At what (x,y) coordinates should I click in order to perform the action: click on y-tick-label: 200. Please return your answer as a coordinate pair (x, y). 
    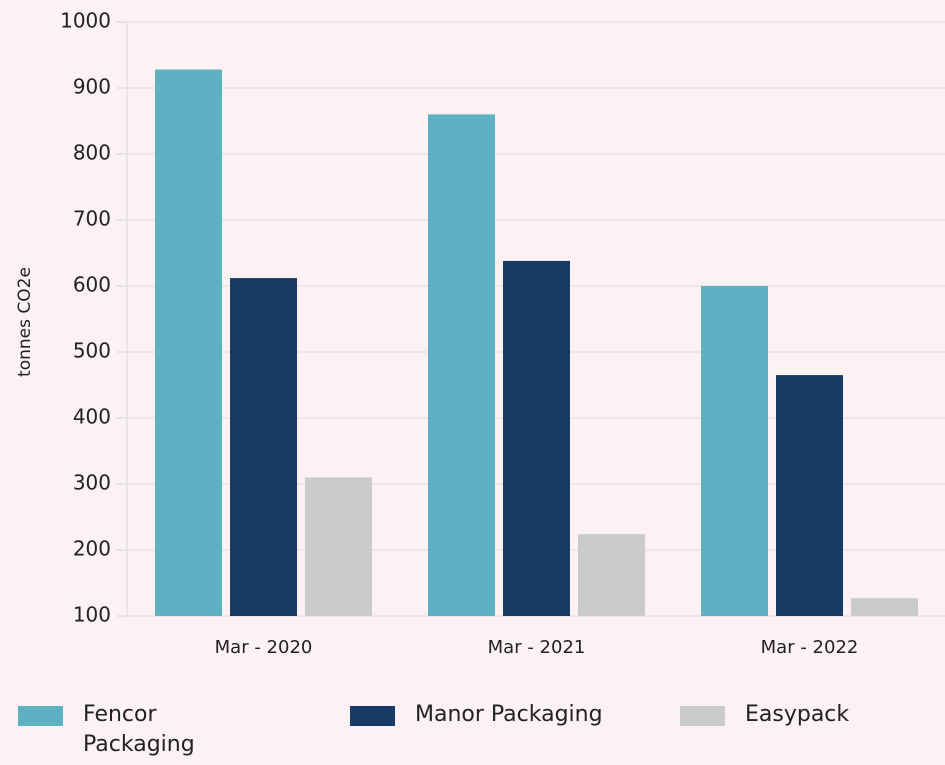
    Looking at the image, I should click on (92, 549).